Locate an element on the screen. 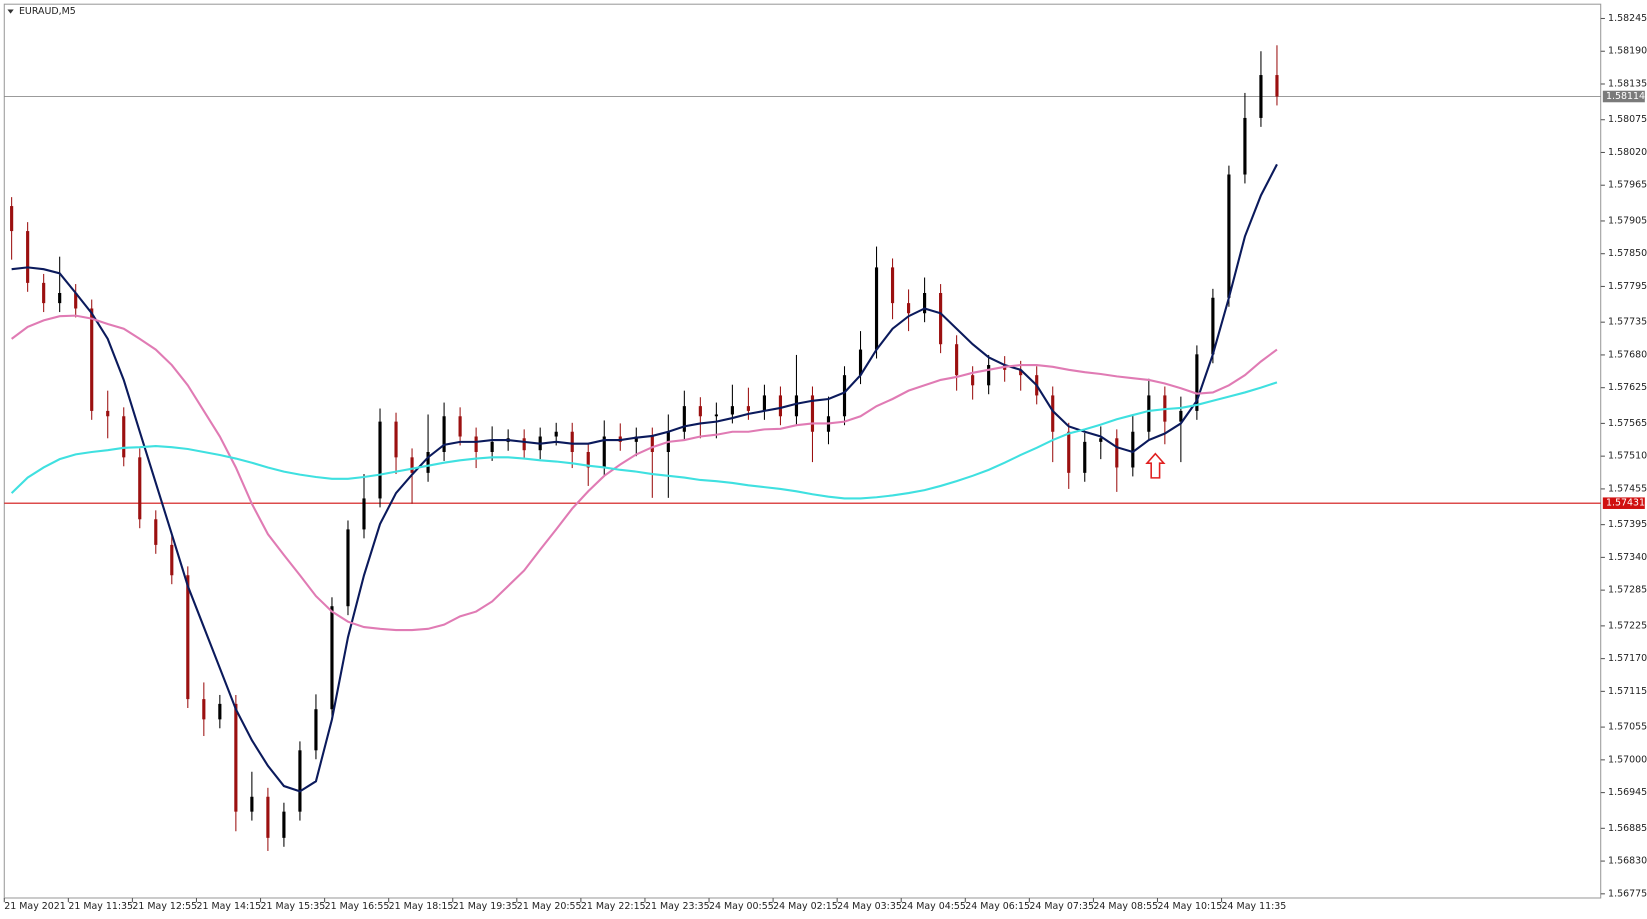  x-tick-label: 21 May 16:55 is located at coordinates (357, 906).